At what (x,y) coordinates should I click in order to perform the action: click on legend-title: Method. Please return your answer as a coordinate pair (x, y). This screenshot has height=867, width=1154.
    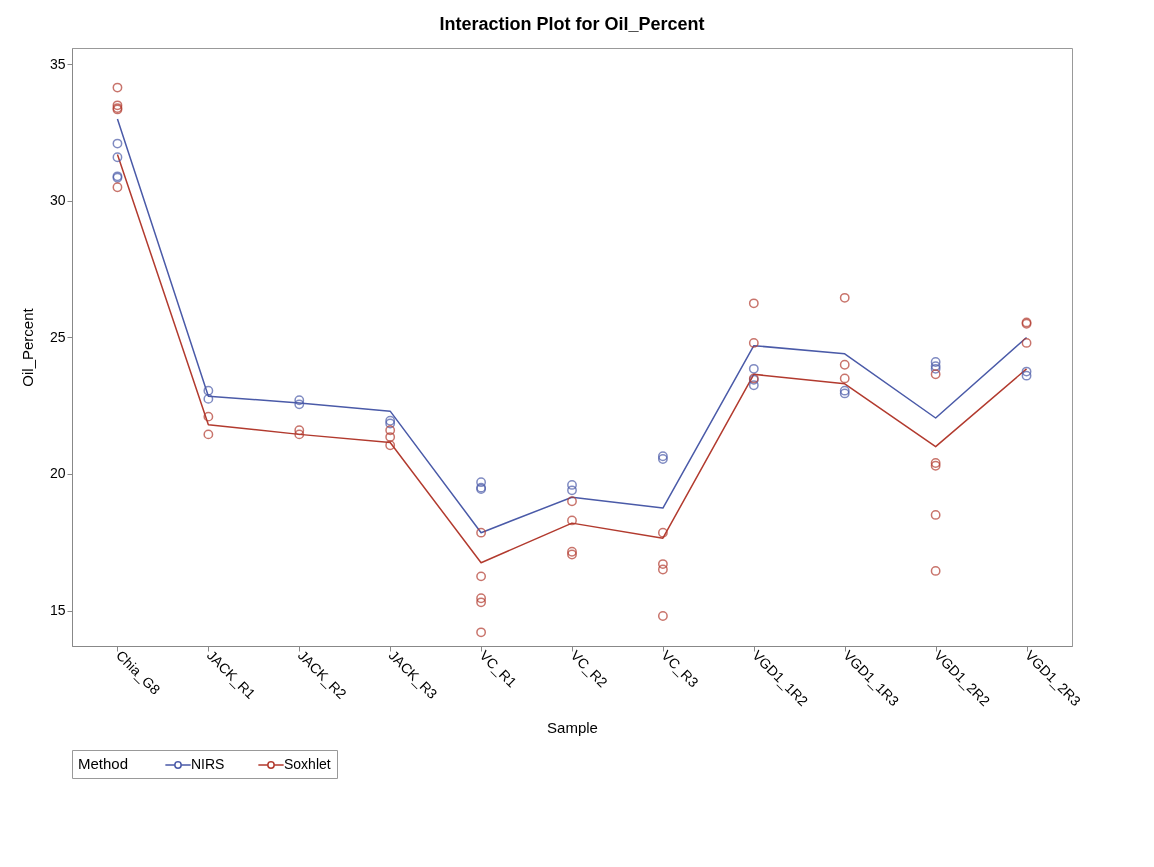
    Looking at the image, I should click on (103, 763).